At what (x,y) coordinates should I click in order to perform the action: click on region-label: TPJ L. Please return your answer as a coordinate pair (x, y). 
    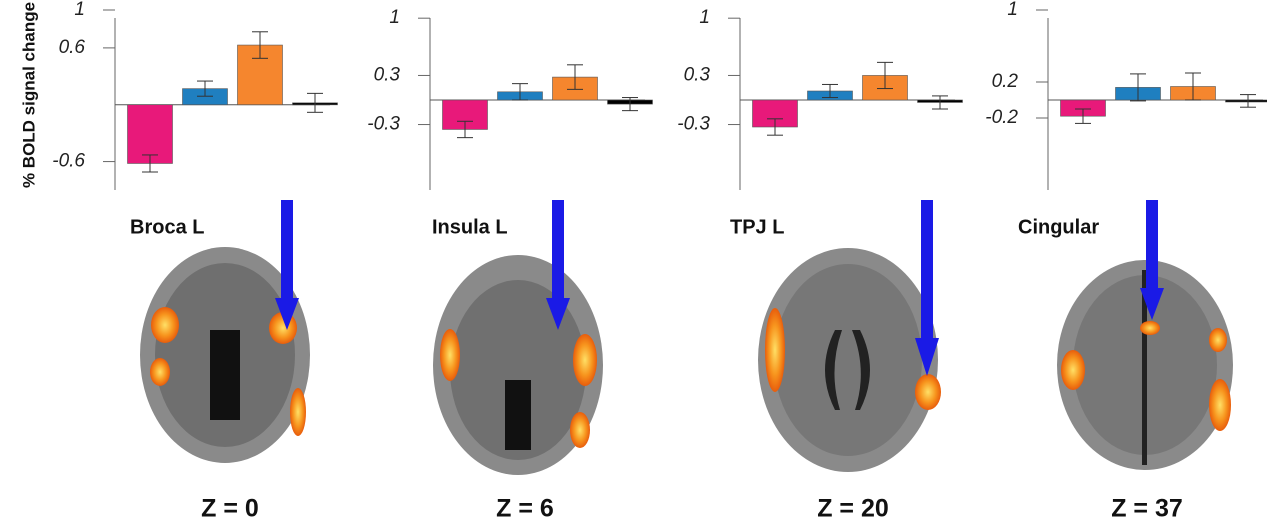
    Looking at the image, I should click on (757, 227).